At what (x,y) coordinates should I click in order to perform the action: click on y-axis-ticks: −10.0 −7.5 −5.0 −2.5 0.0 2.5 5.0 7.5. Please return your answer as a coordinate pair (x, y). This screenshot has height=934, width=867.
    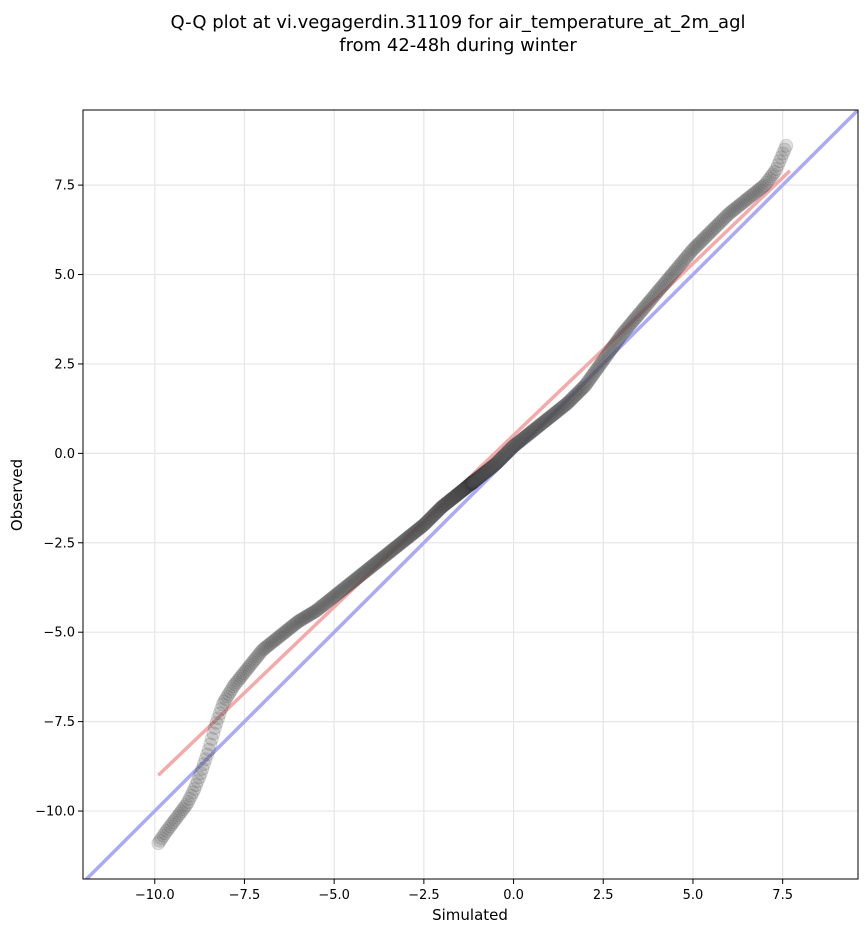
    Looking at the image, I should click on (59, 499).